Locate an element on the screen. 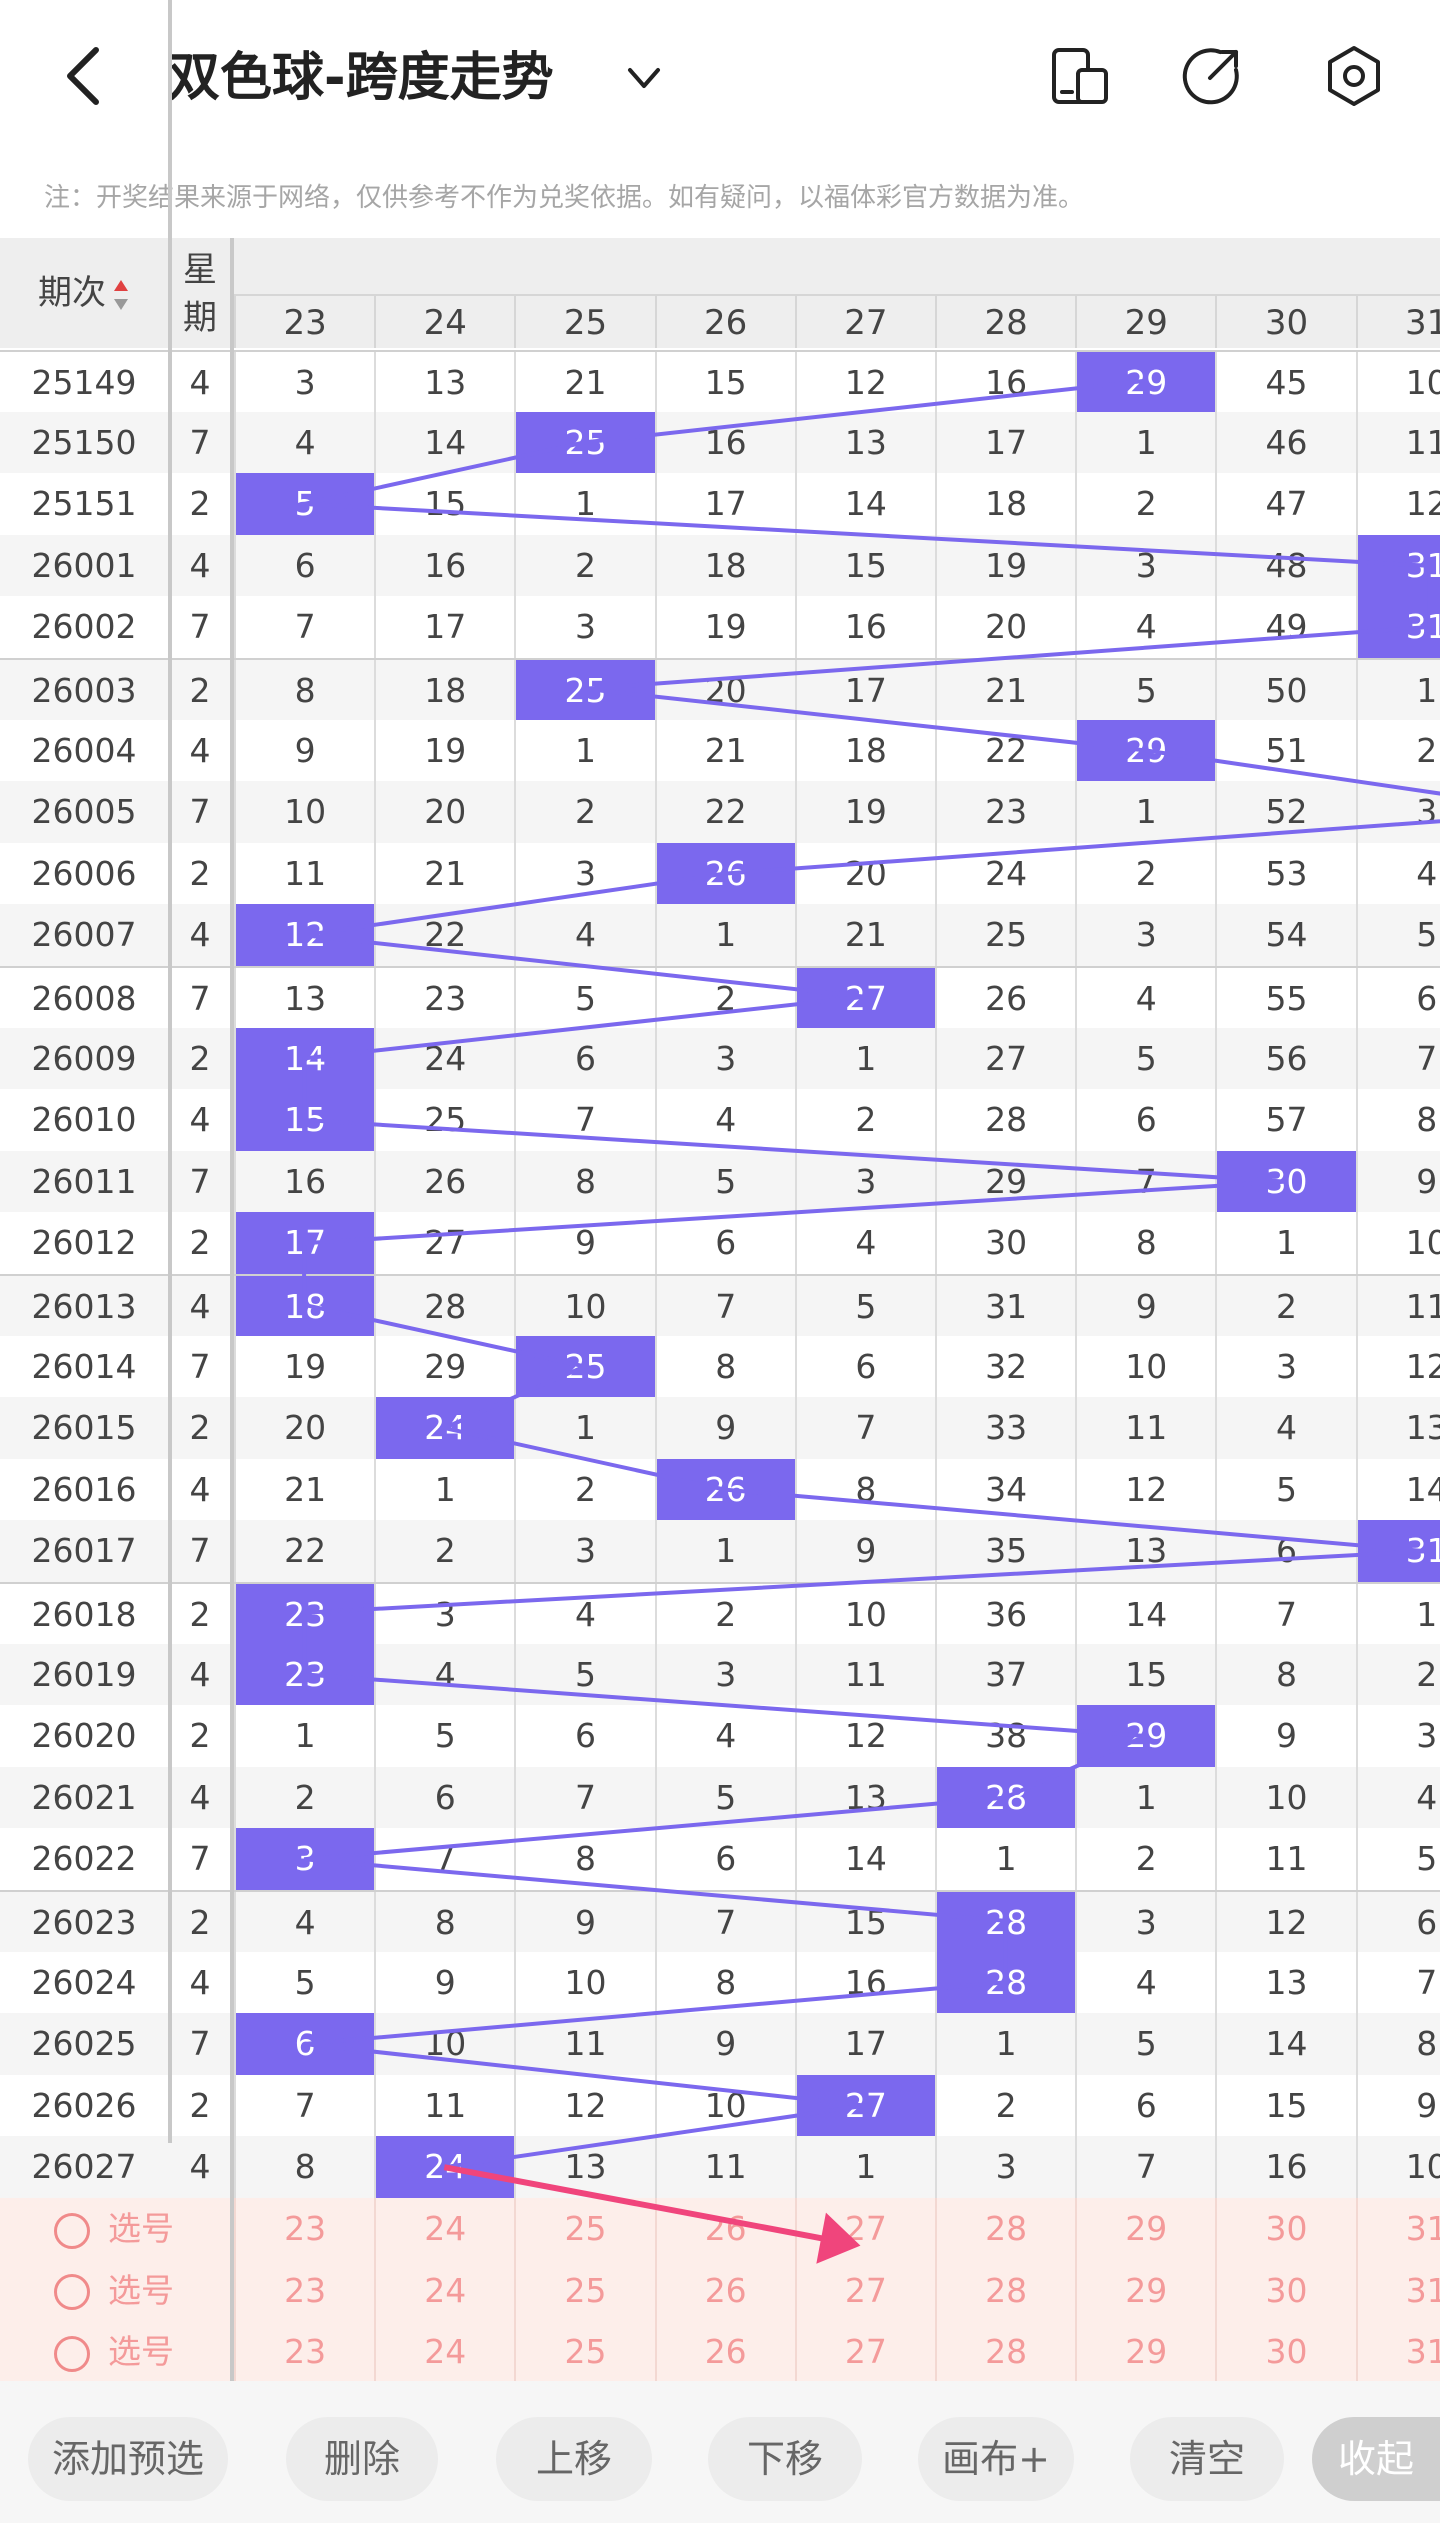  hit-cell: 15 is located at coordinates (304, 1120).